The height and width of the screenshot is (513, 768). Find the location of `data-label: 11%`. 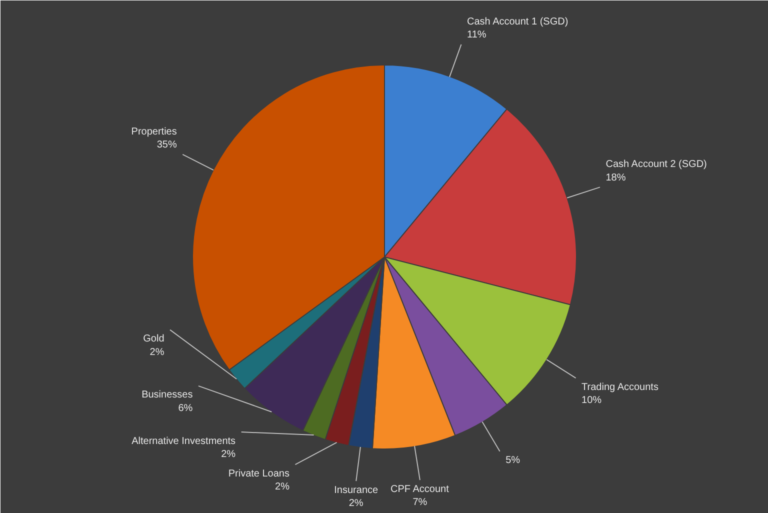

data-label: 11% is located at coordinates (476, 35).